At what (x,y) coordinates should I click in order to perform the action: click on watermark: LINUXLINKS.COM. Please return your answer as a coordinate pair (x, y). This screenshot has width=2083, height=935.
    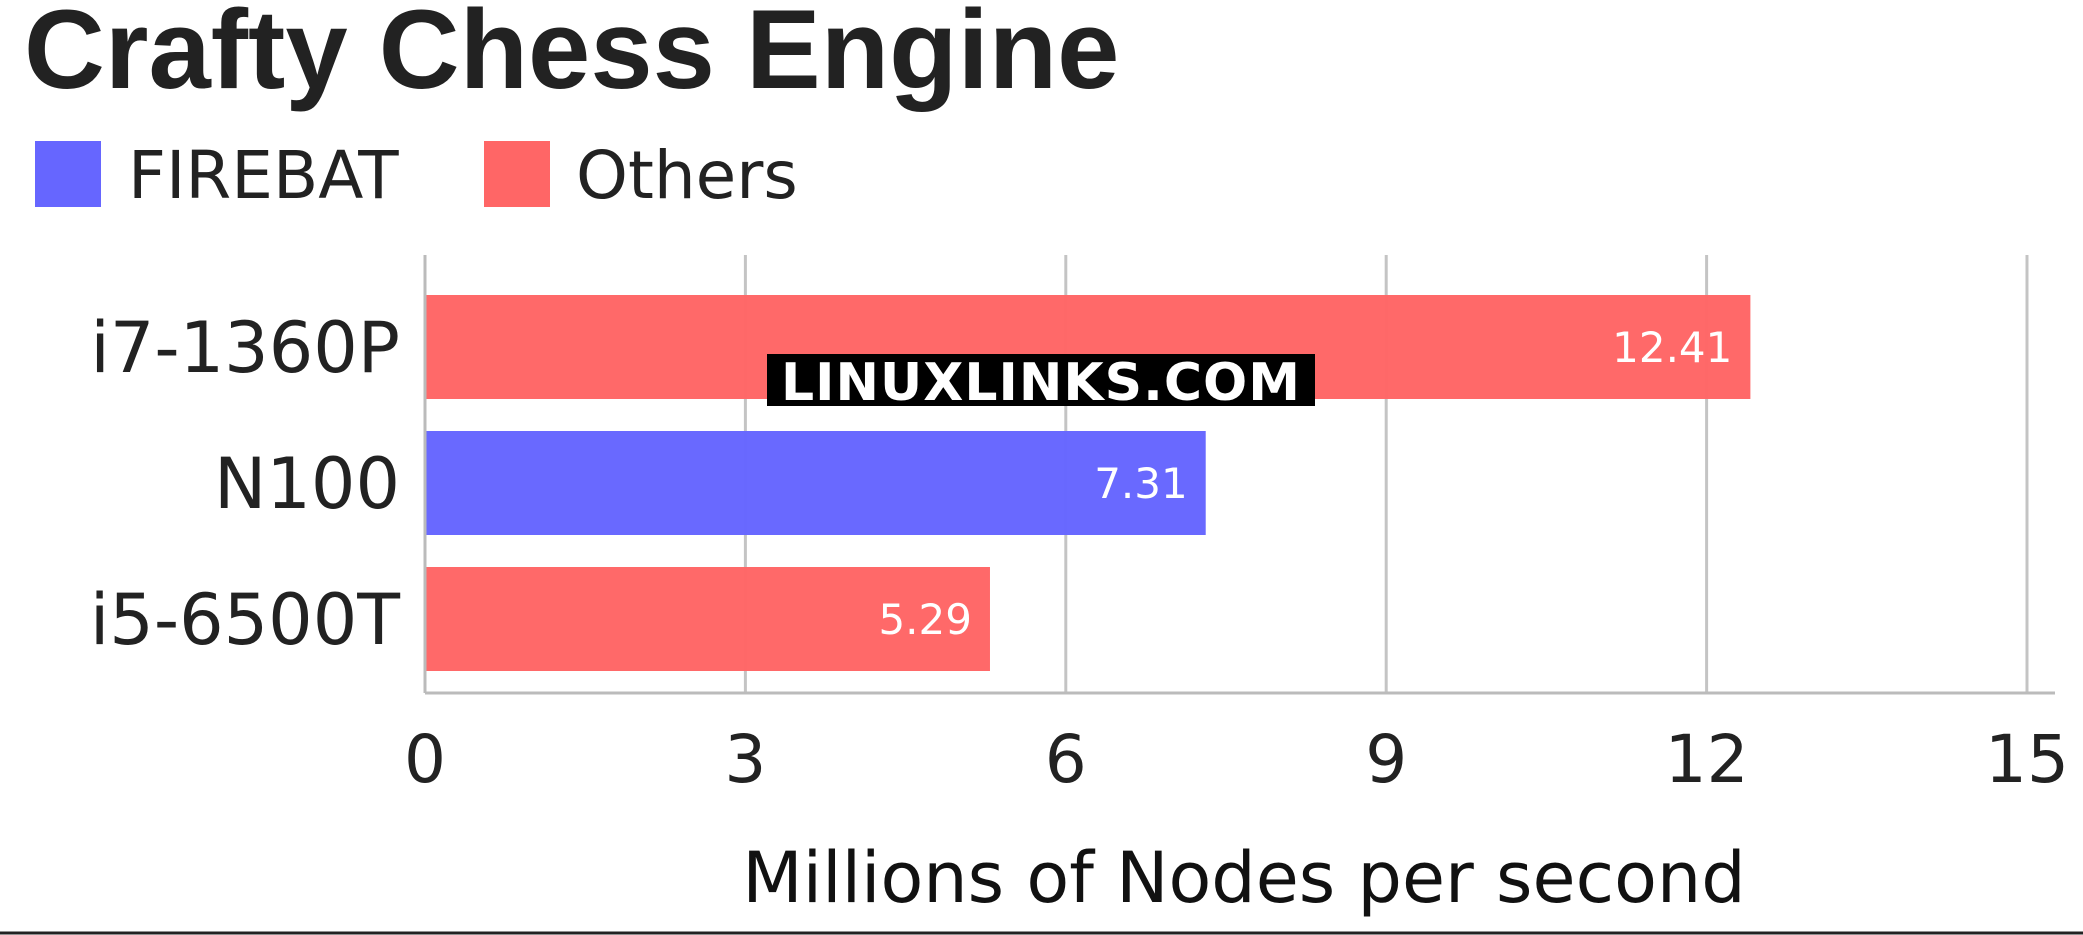
    Looking at the image, I should click on (1041, 383).